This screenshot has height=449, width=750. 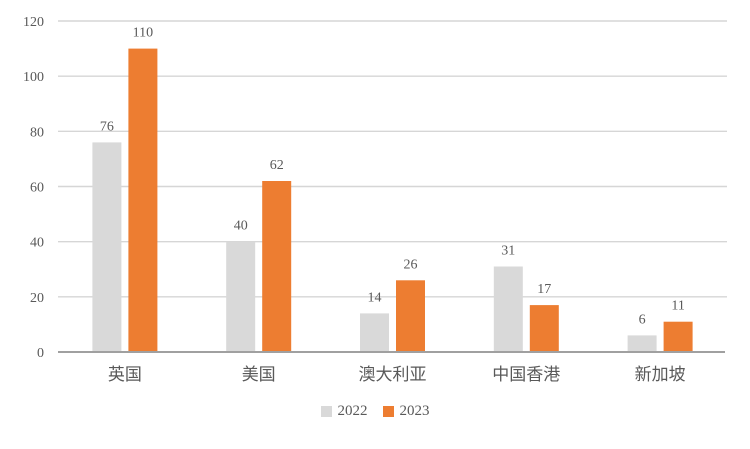 What do you see at coordinates (40, 353) in the screenshot?
I see `y-axis-tick-label: 0` at bounding box center [40, 353].